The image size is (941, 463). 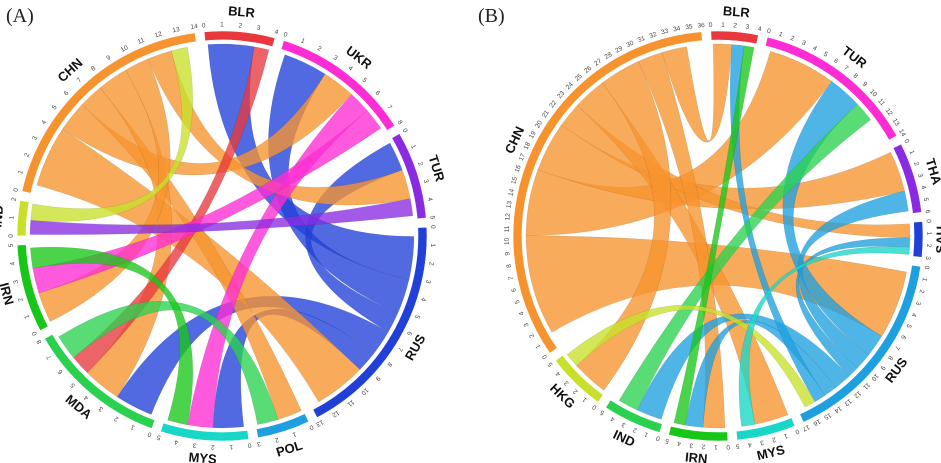 I want to click on tick-label-irn: 3, so click(x=16, y=281).